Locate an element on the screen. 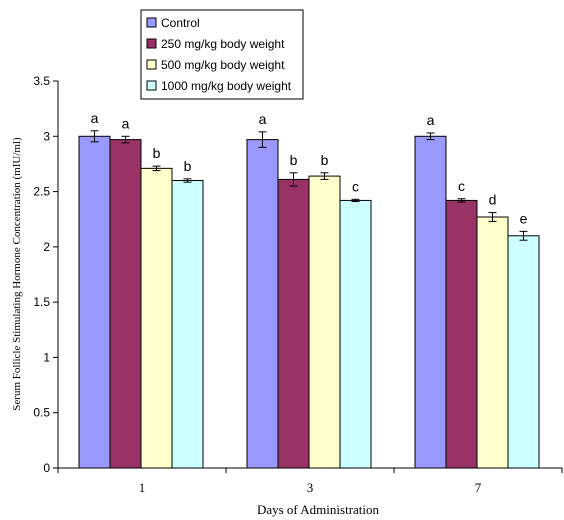 The width and height of the screenshot is (564, 520). x-tick-label: 3 is located at coordinates (310, 487).